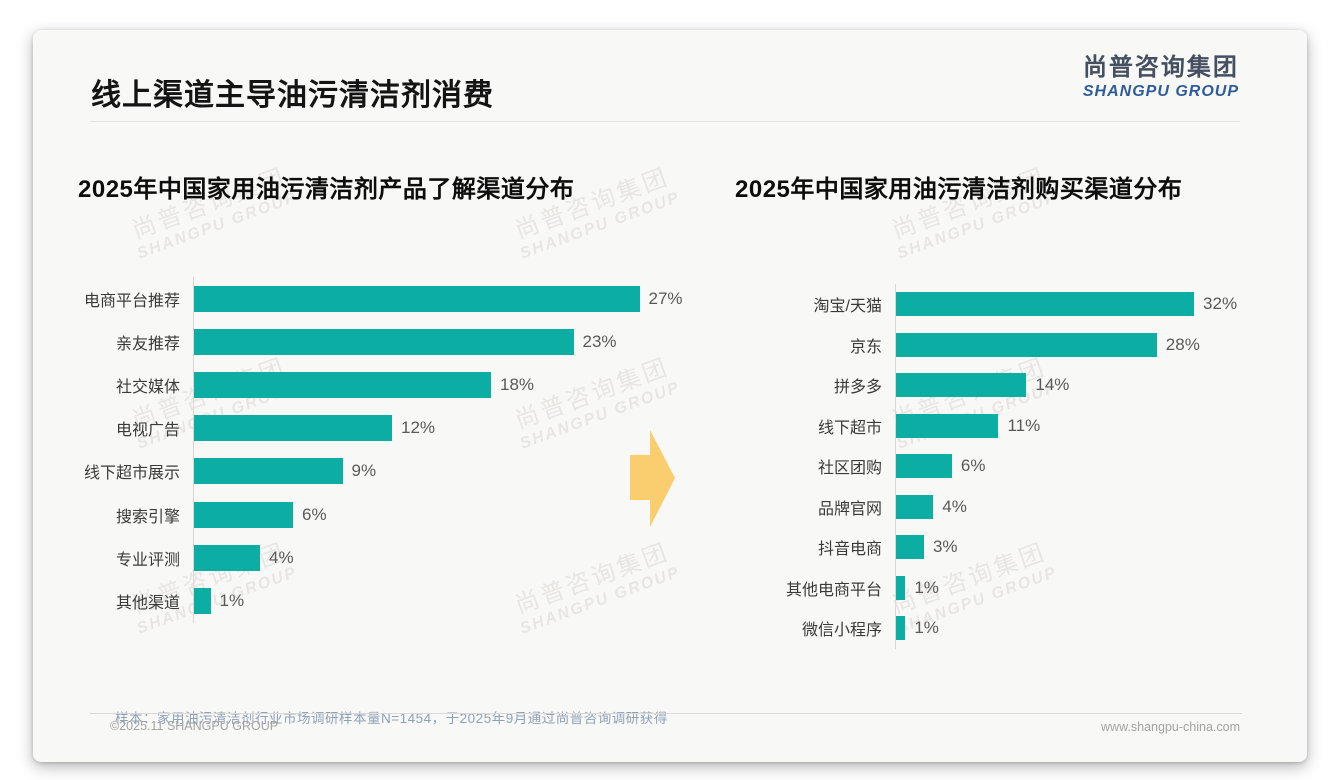  Describe the element at coordinates (131, 474) in the screenshot. I see `category-label: 线下超市展示` at that location.